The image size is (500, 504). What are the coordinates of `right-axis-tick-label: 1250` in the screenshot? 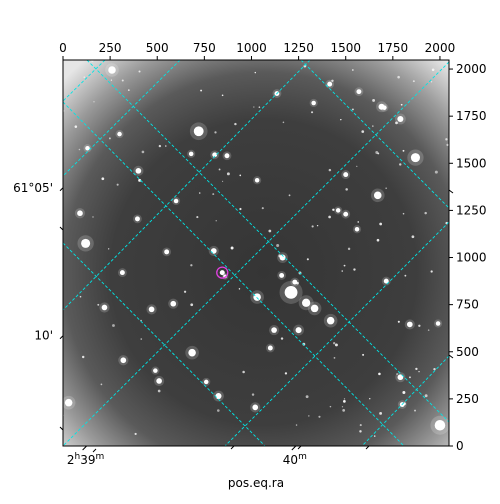 It's located at (471, 210).